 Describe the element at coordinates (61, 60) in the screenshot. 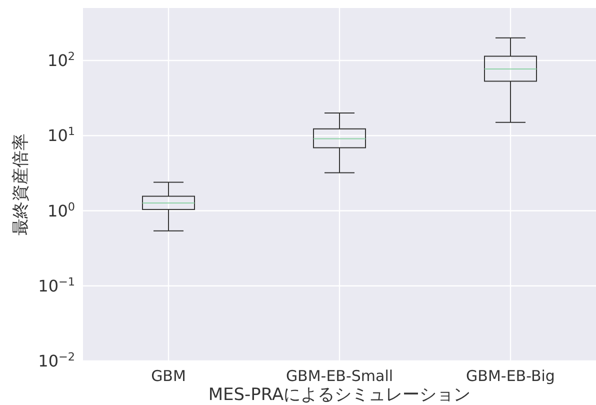

I see `y-tick-label: 10$^{2}$` at that location.